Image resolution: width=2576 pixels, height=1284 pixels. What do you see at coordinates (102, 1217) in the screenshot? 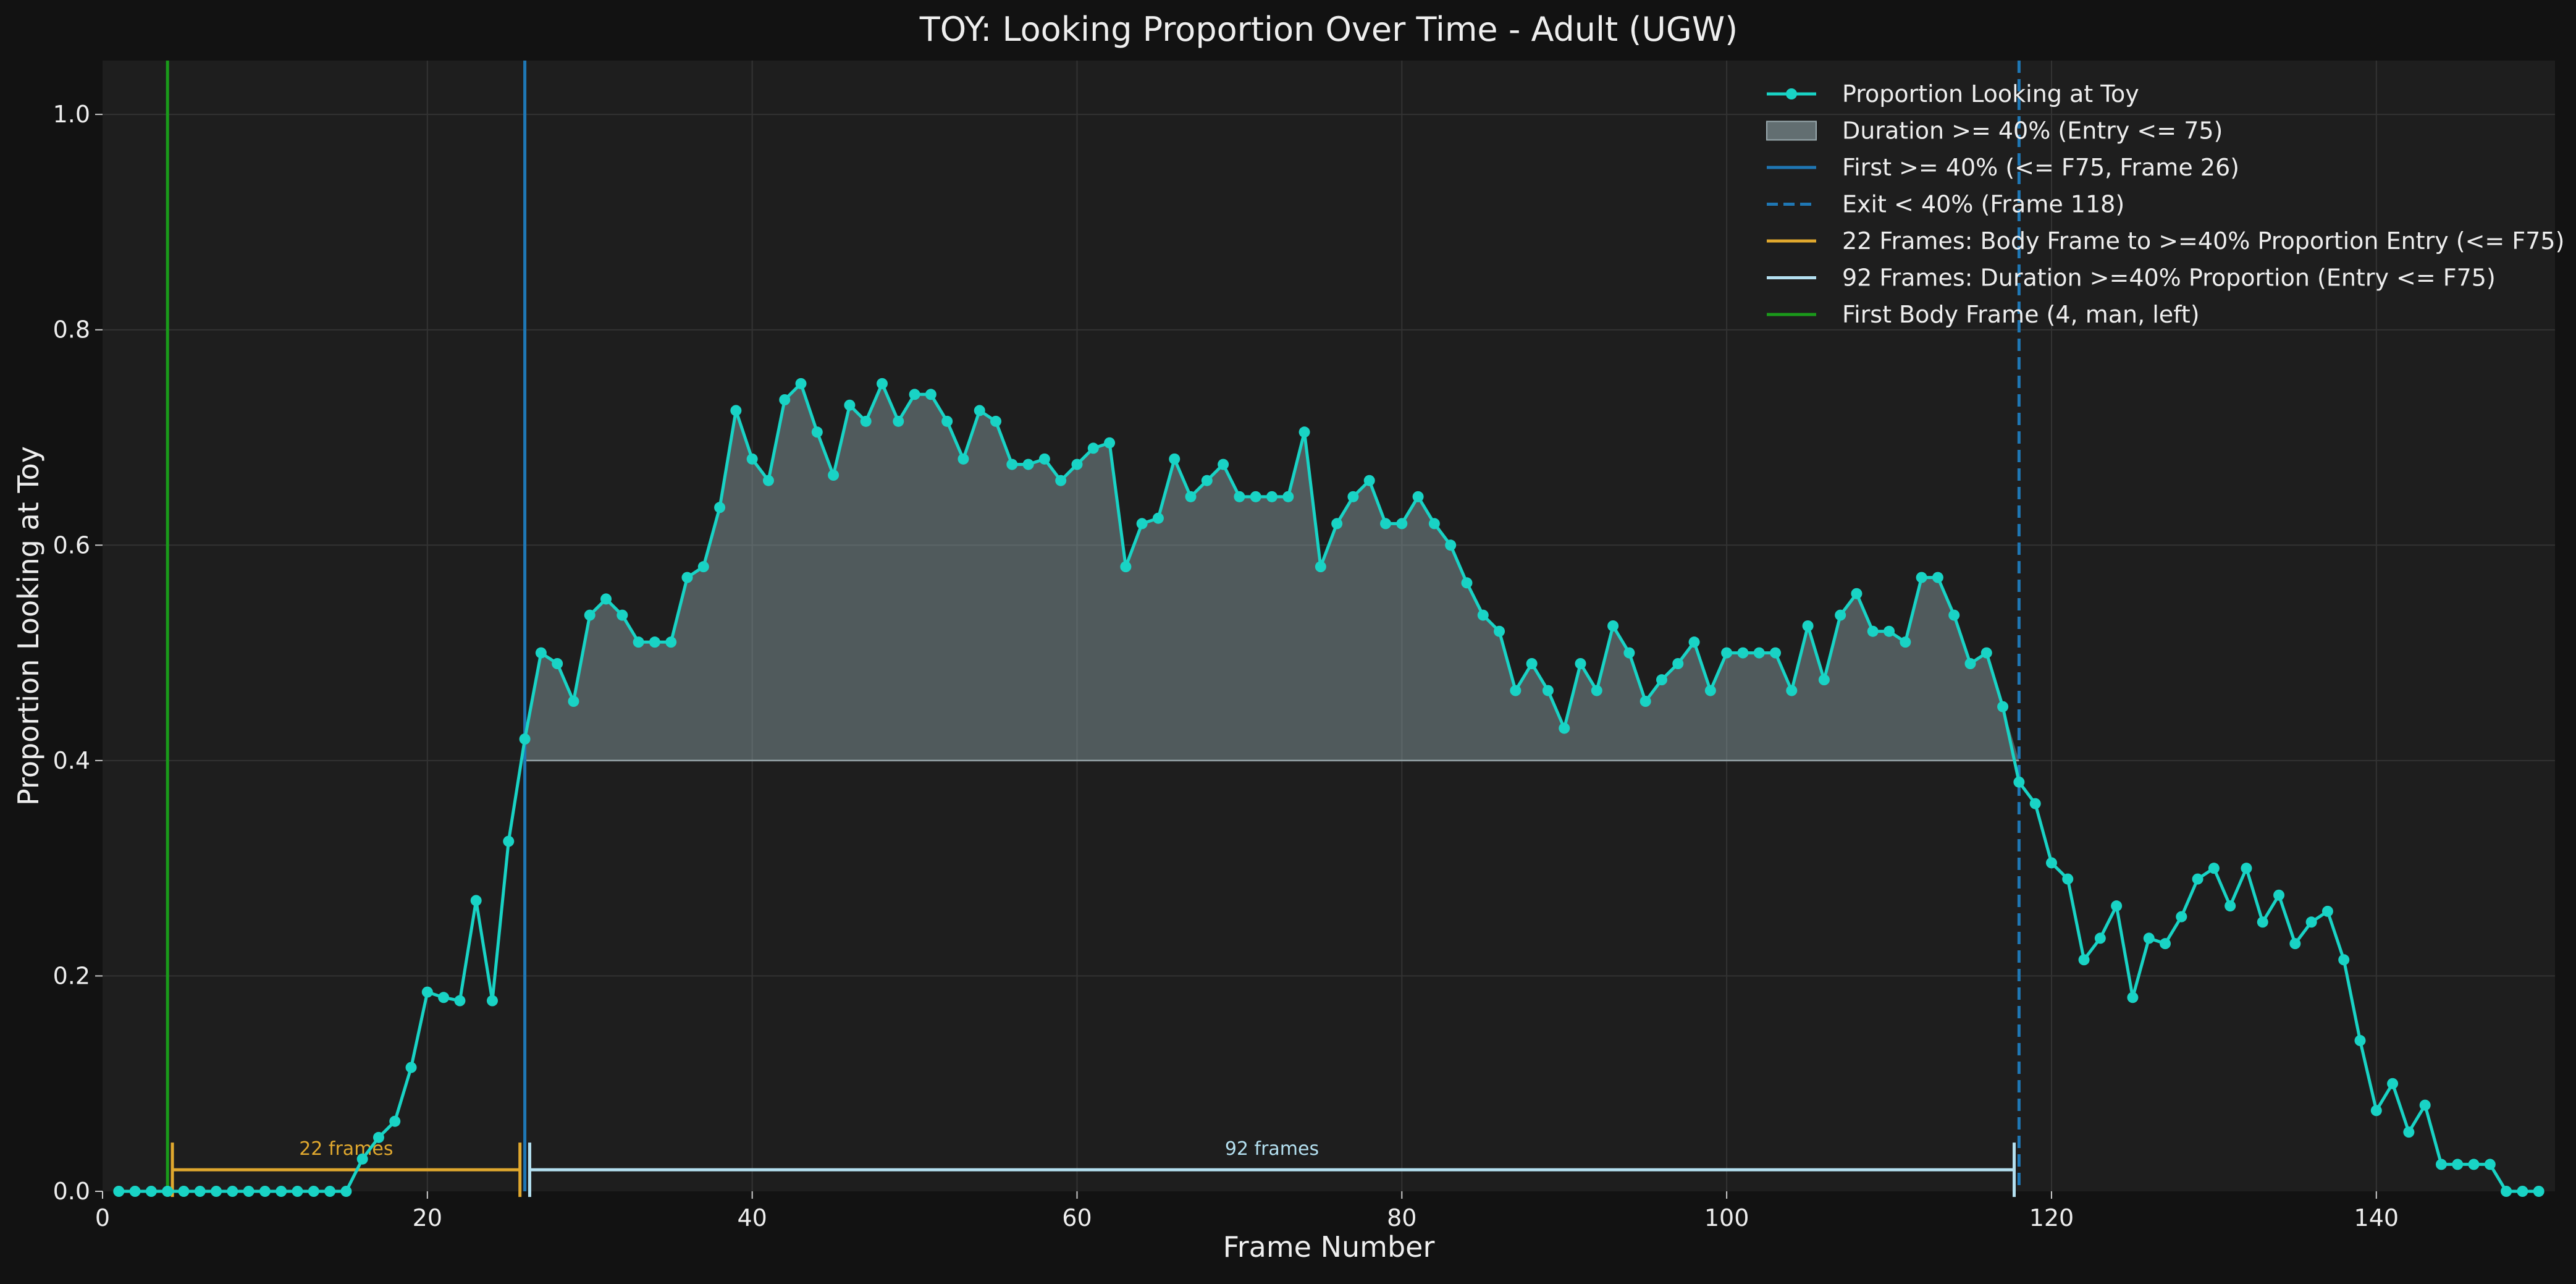
I see `x-tick-label: 0` at bounding box center [102, 1217].